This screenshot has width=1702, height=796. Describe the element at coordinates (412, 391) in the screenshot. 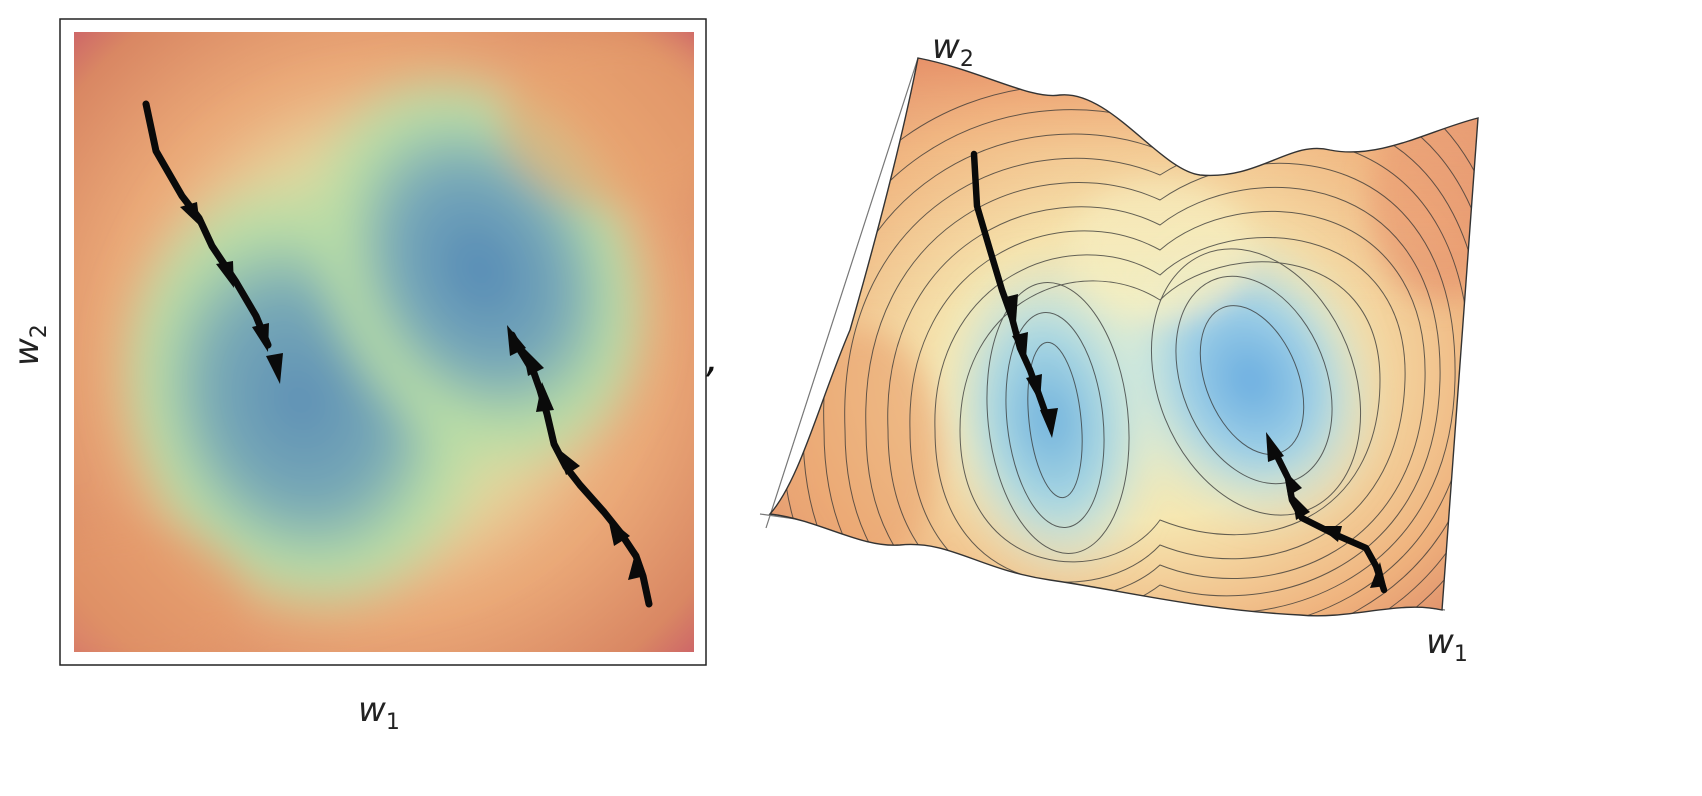

I see `left-arrowheads` at that location.